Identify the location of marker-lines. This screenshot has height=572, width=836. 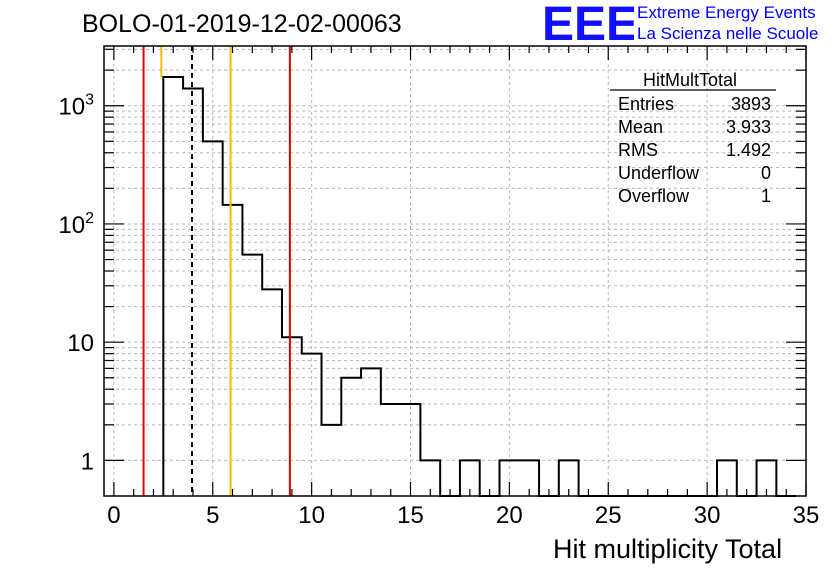
(216, 271).